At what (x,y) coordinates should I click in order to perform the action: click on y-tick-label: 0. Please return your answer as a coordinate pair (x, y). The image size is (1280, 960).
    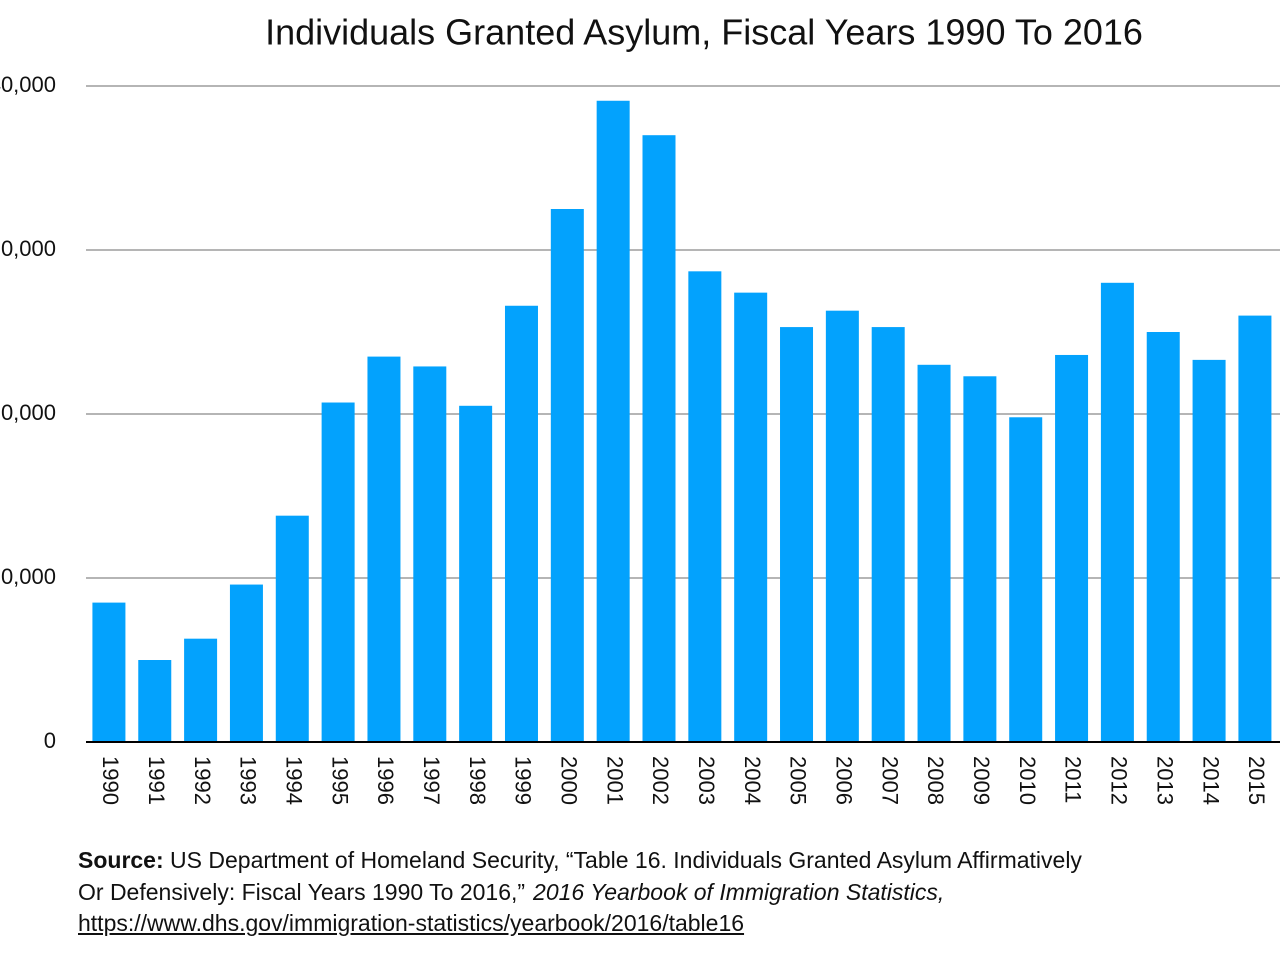
    Looking at the image, I should click on (50, 740).